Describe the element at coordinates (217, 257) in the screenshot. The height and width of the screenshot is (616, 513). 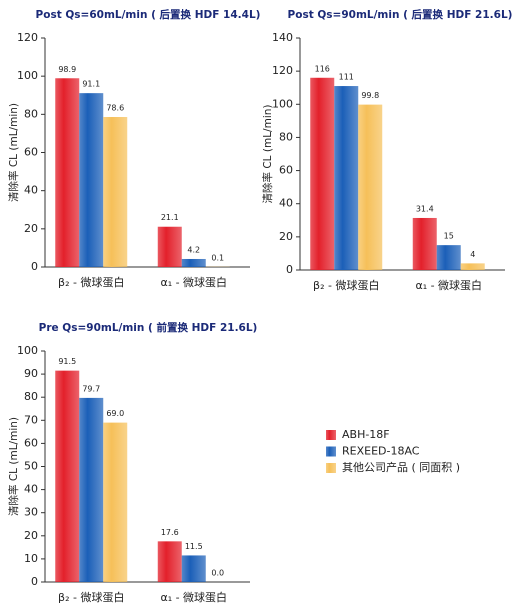
I see `value-label: 0.1` at that location.